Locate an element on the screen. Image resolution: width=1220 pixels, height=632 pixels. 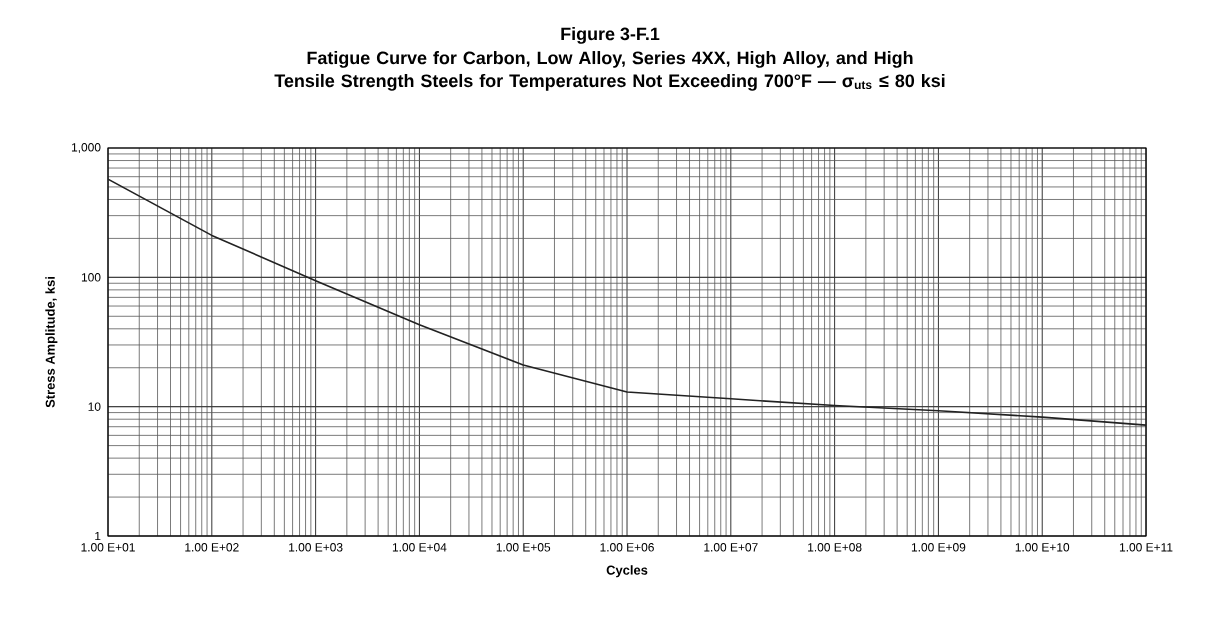
chart-title: Figure 3-F.1 is located at coordinates (610, 35).